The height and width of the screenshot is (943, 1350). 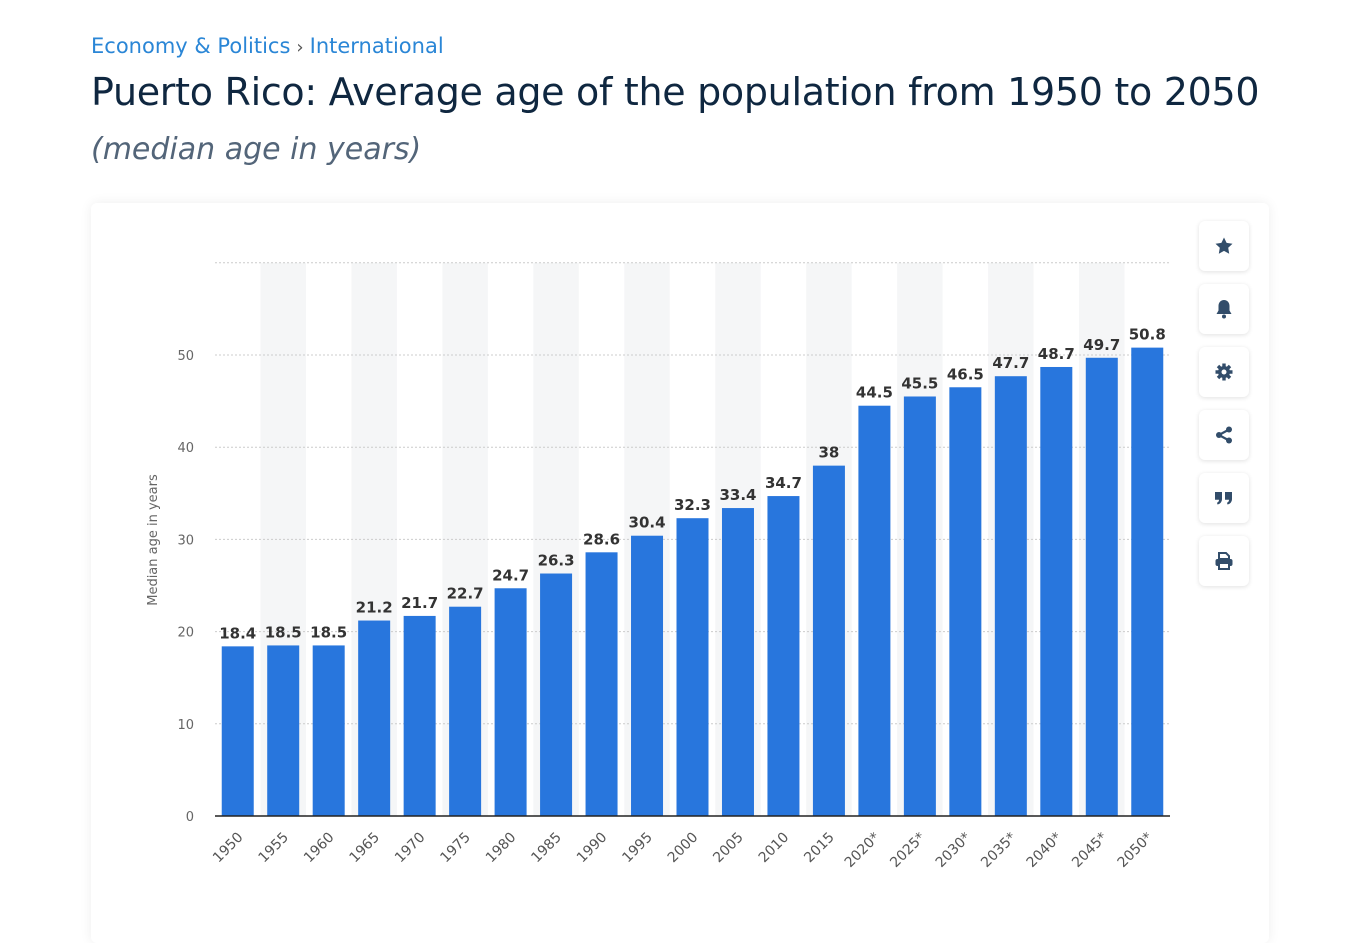 What do you see at coordinates (376, 46) in the screenshot?
I see `breadcrumb-international: International` at bounding box center [376, 46].